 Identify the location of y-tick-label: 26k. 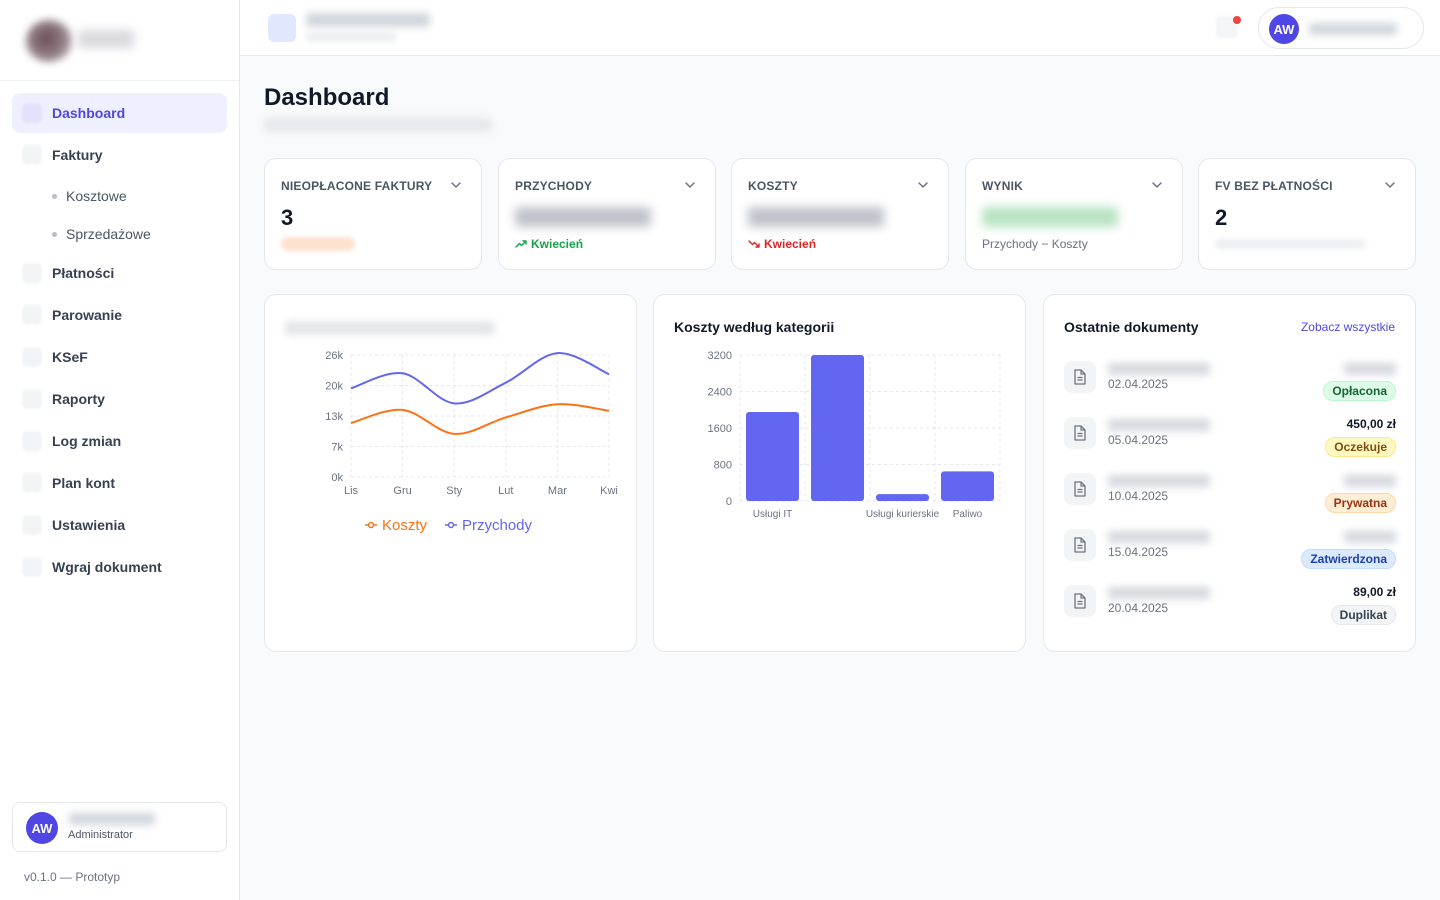
(334, 356).